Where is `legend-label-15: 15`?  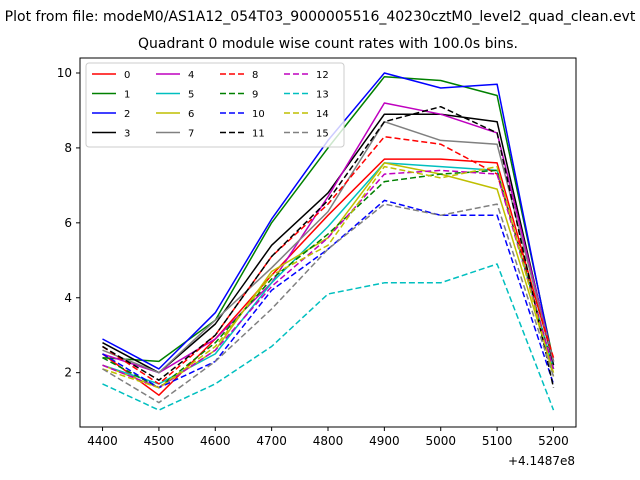
legend-label-15: 15 is located at coordinates (322, 134).